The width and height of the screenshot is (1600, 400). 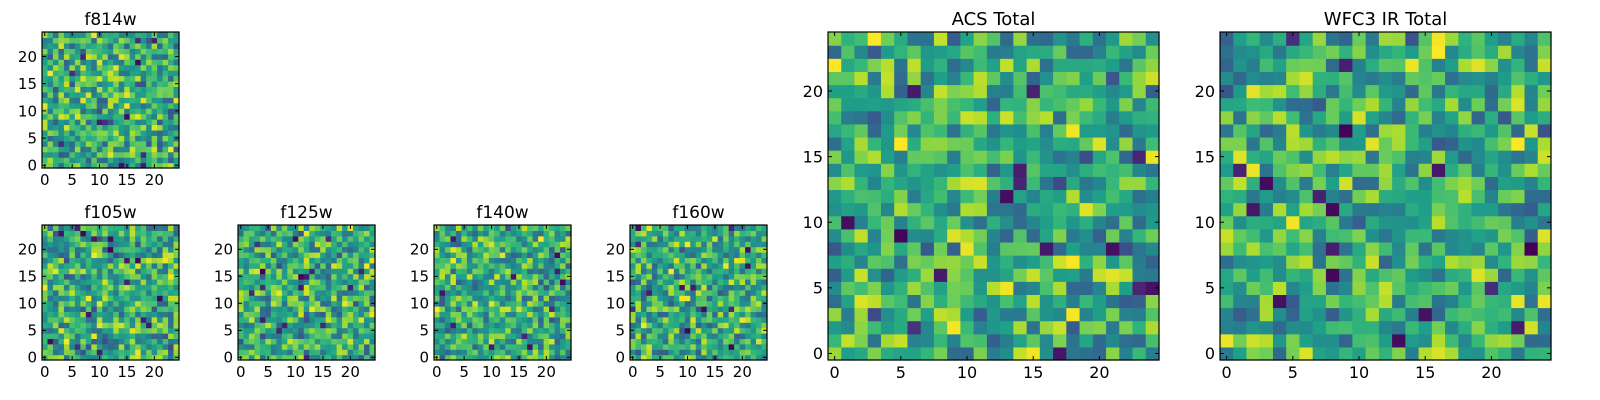 I want to click on y-tick-label: 15, so click(x=615, y=277).